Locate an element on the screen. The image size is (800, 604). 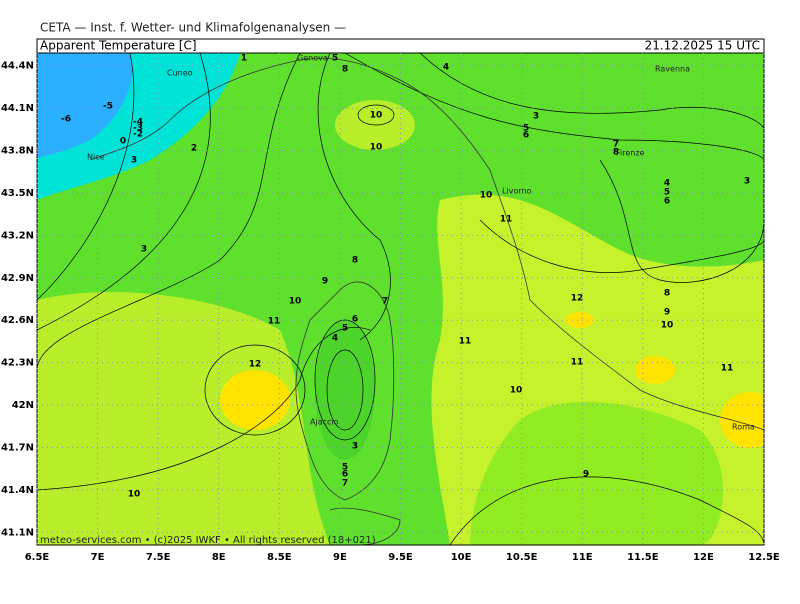
contour-label: -4 is located at coordinates (138, 123).